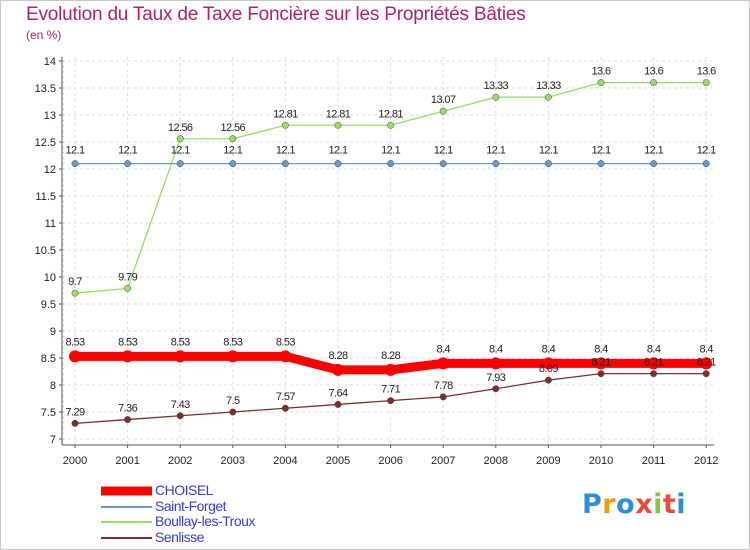 The height and width of the screenshot is (550, 750). What do you see at coordinates (127, 461) in the screenshot?
I see `x-tick-label: 2001` at bounding box center [127, 461].